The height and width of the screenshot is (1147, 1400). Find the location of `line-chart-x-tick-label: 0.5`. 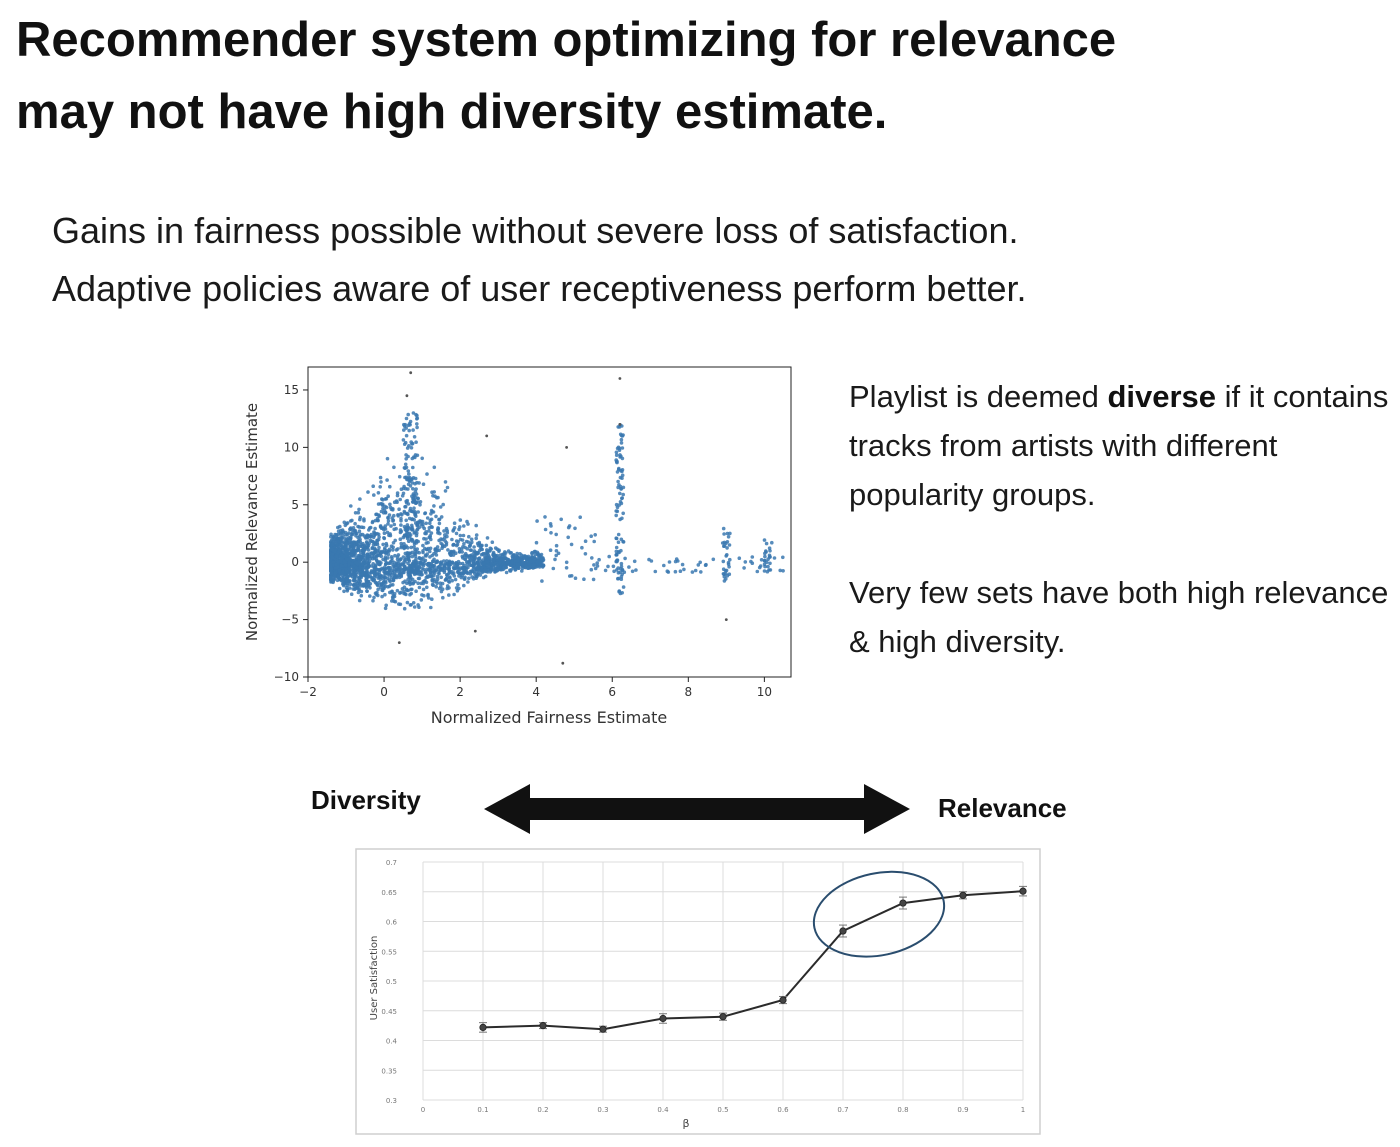

line-chart-x-tick-label: 0.5 is located at coordinates (722, 1110).